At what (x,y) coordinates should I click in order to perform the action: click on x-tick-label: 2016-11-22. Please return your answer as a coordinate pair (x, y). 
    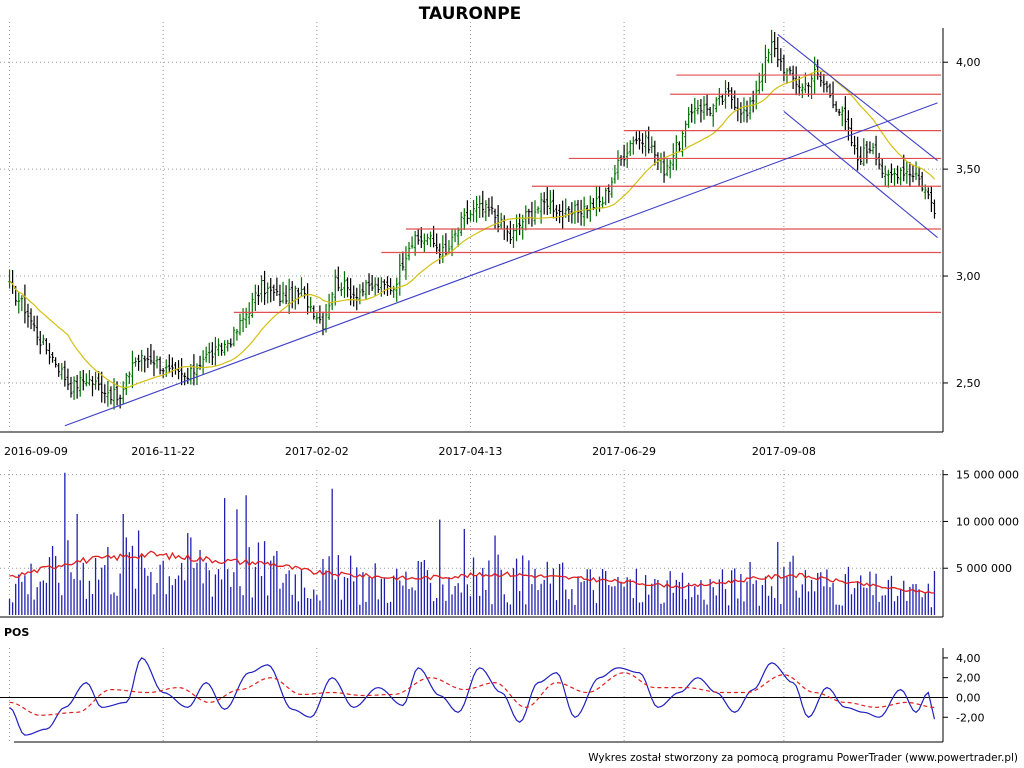
    Looking at the image, I should click on (163, 451).